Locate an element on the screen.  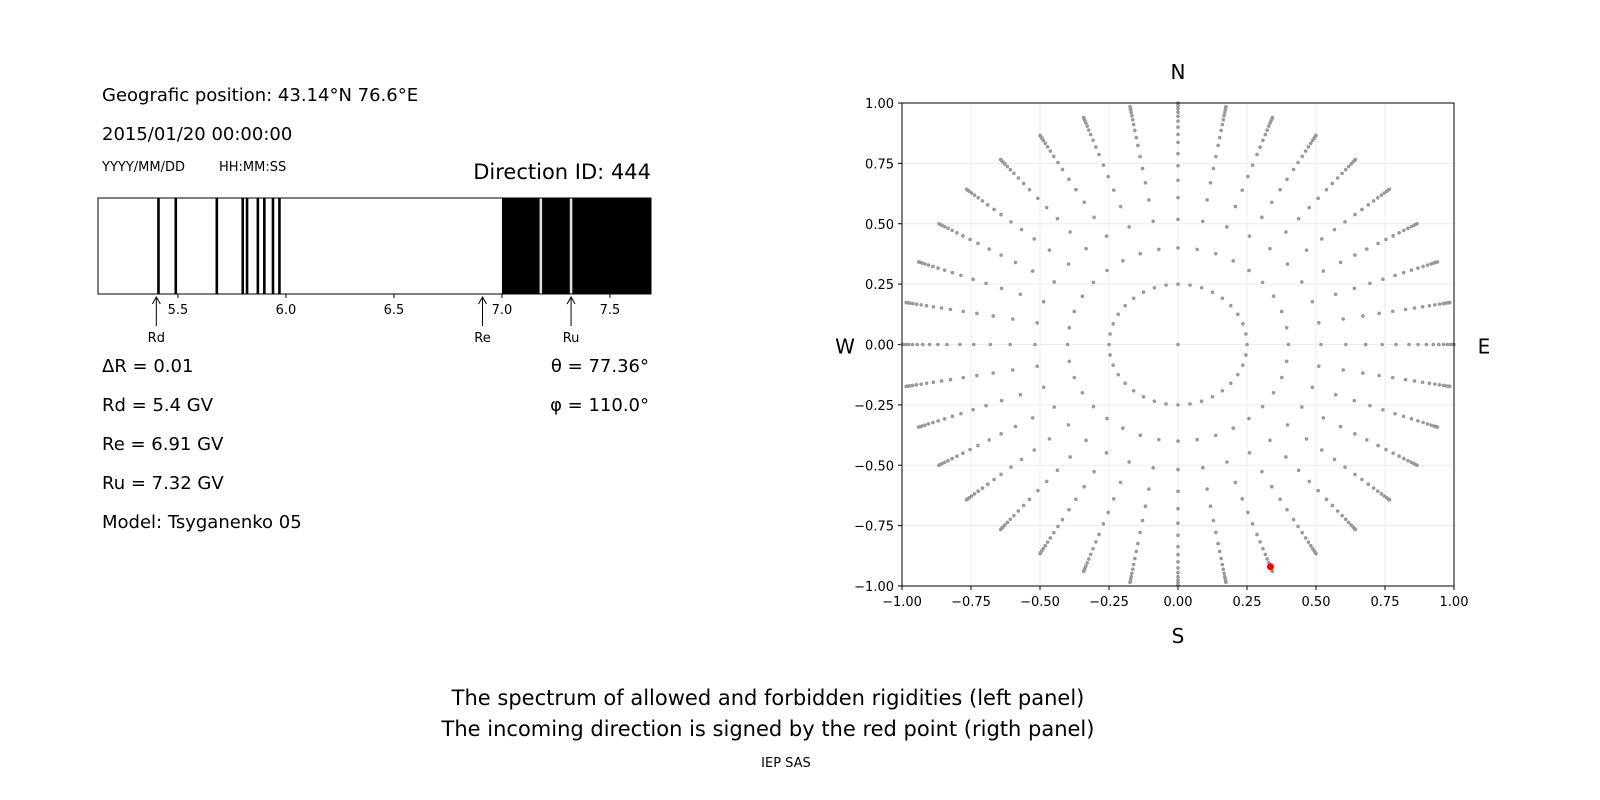
marker-label: Re is located at coordinates (482, 338).